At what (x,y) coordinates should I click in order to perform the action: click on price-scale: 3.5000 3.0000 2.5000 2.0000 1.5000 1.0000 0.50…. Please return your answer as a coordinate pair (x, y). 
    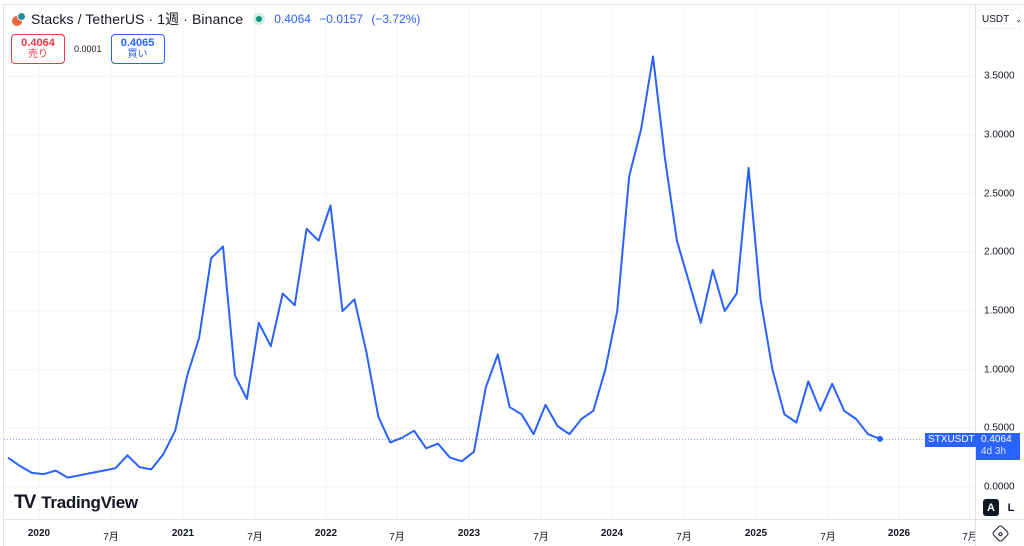
    Looking at the image, I should click on (999, 261).